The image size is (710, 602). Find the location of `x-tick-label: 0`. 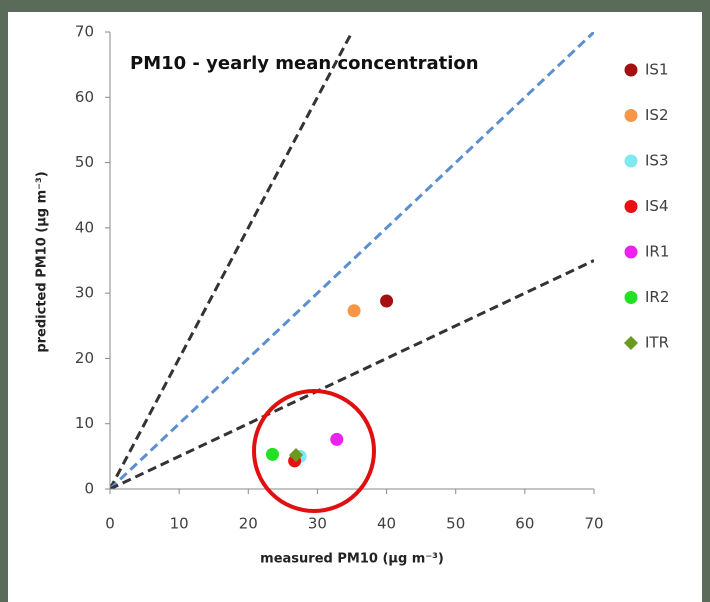

x-tick-label: 0 is located at coordinates (110, 524).